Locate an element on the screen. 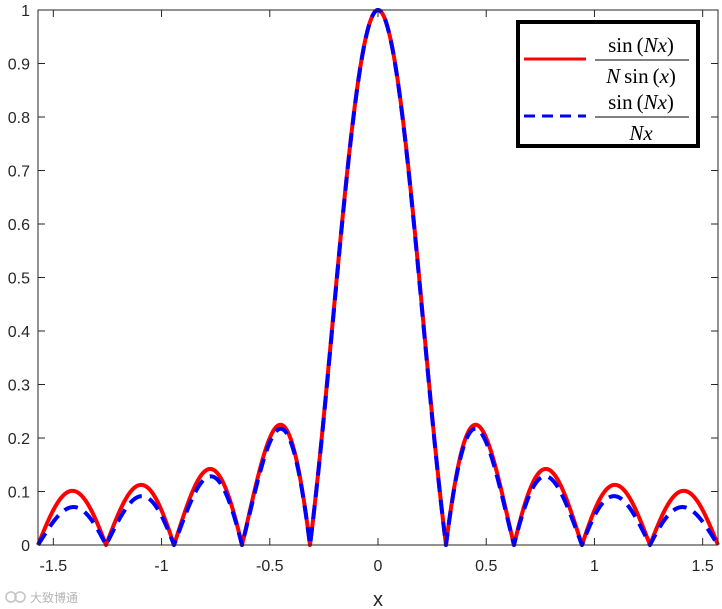 The height and width of the screenshot is (609, 722). y-tick-label: 0.1 is located at coordinates (19, 493).